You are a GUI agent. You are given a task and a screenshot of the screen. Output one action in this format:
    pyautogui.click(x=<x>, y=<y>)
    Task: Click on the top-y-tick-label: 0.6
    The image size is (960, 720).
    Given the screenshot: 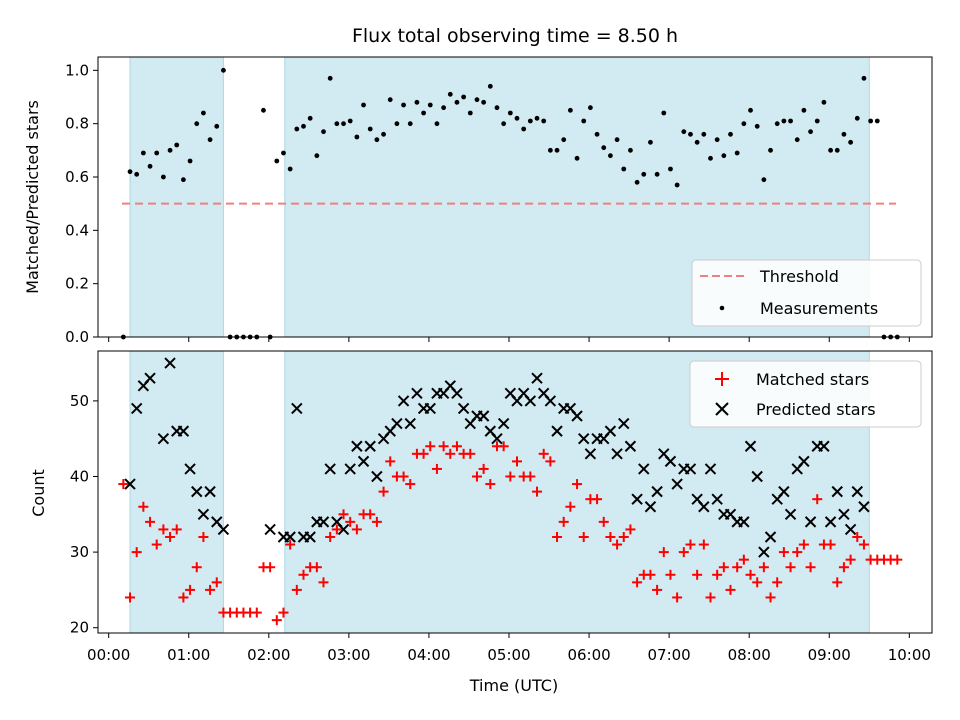 What is the action you would take?
    pyautogui.click(x=77, y=177)
    